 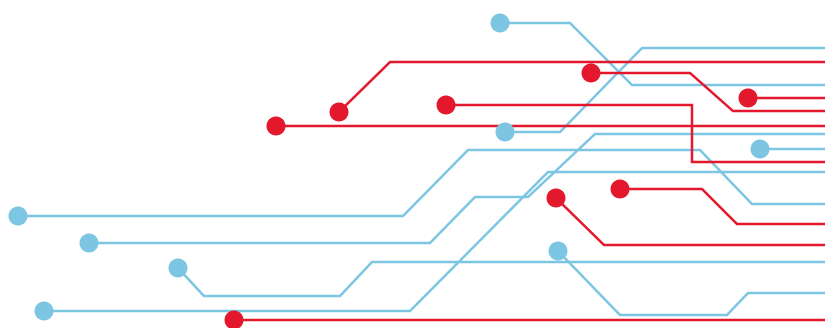 I want to click on red-trace-line, so click(x=722, y=206).